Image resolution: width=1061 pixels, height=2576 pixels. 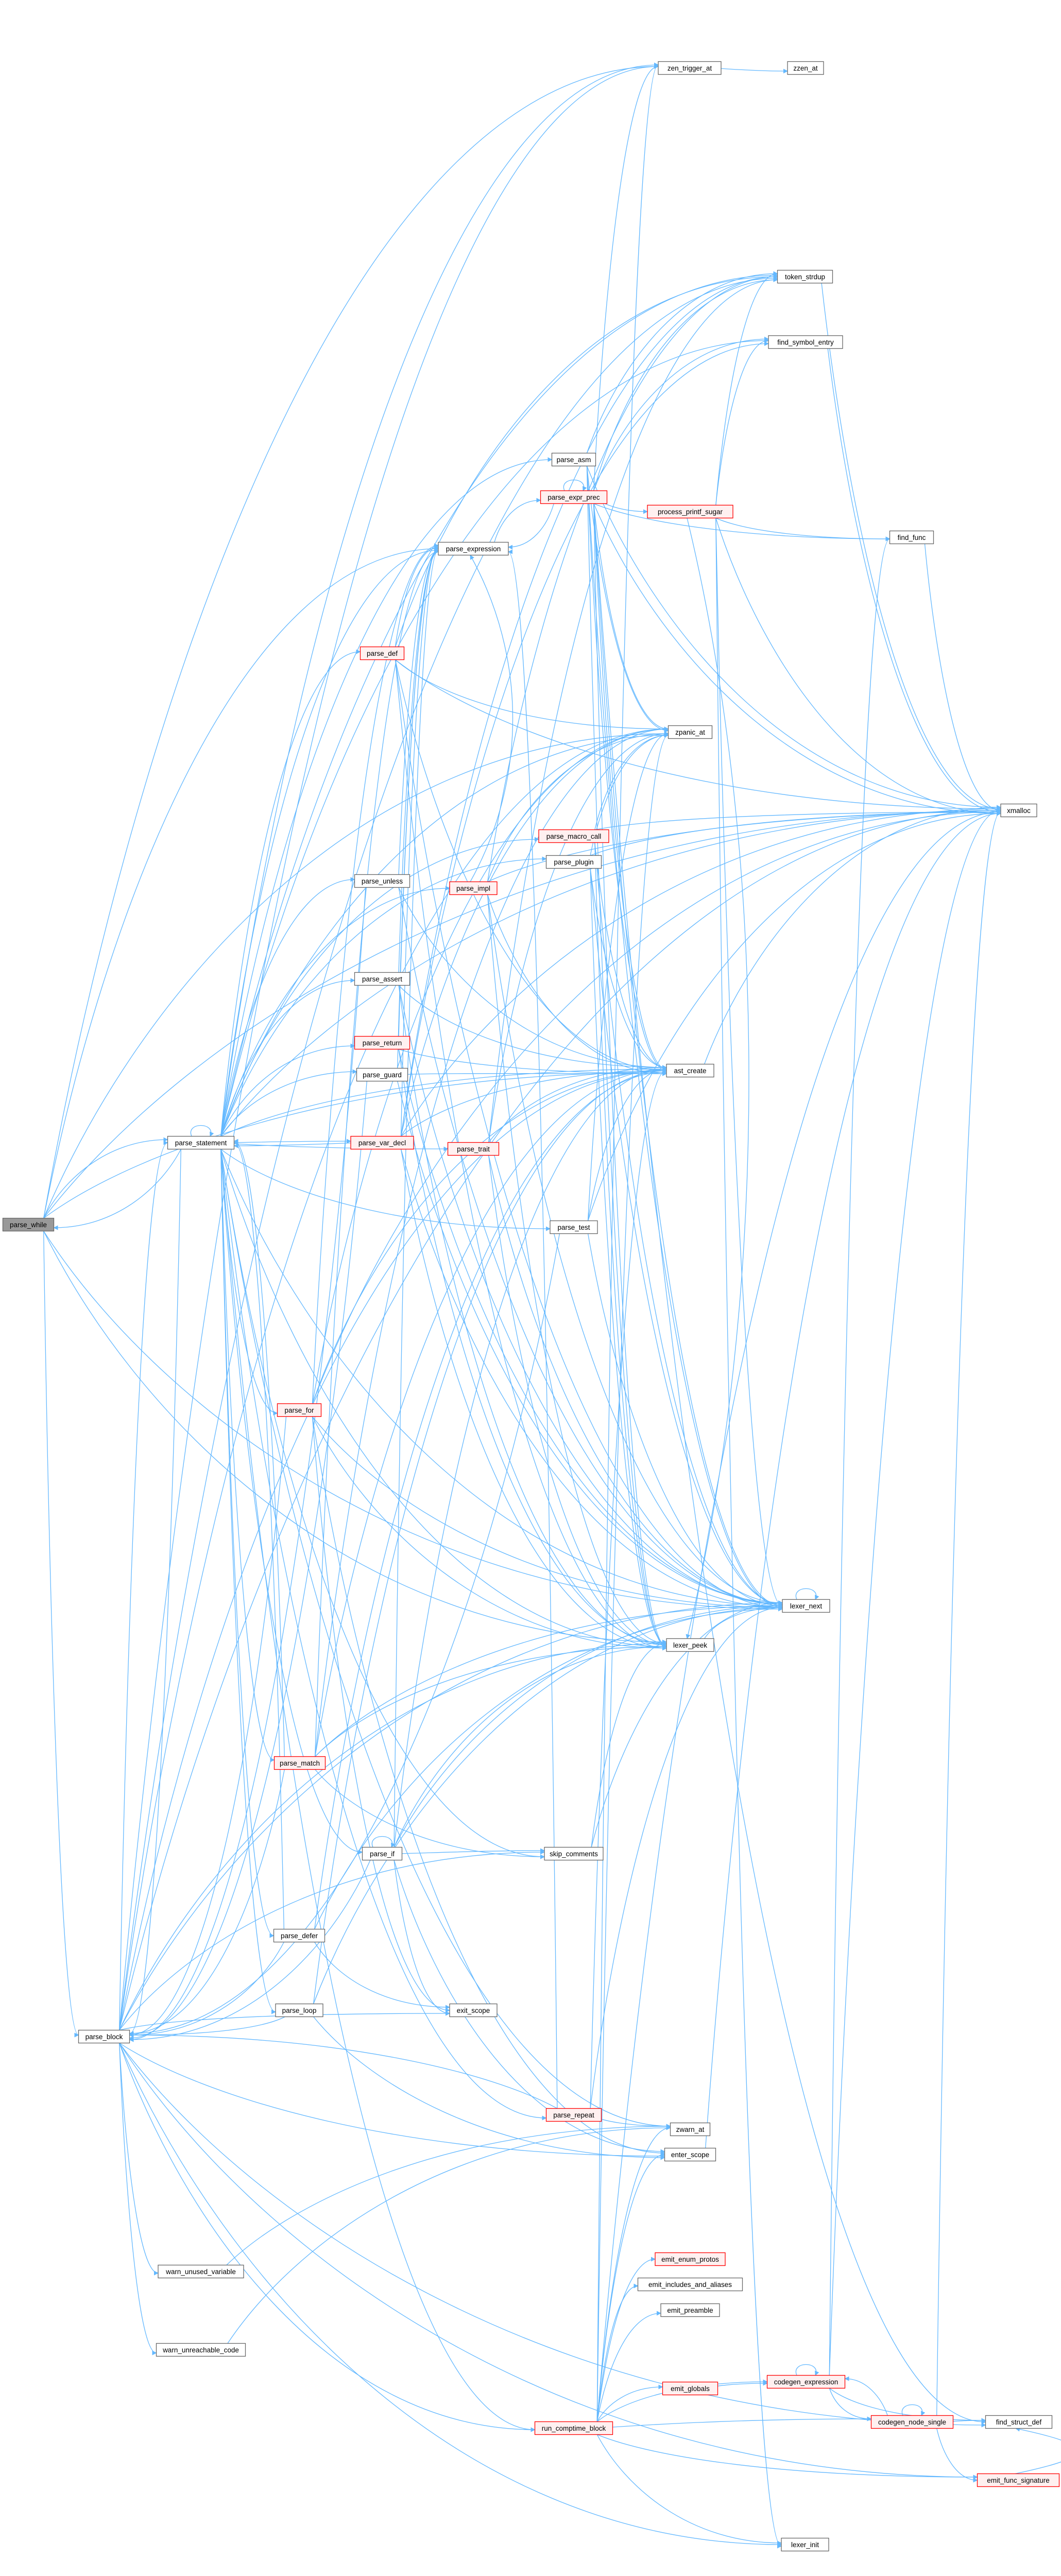 What do you see at coordinates (529, 2007) in the screenshot?
I see `edge-parse-if-to-enter-scope` at bounding box center [529, 2007].